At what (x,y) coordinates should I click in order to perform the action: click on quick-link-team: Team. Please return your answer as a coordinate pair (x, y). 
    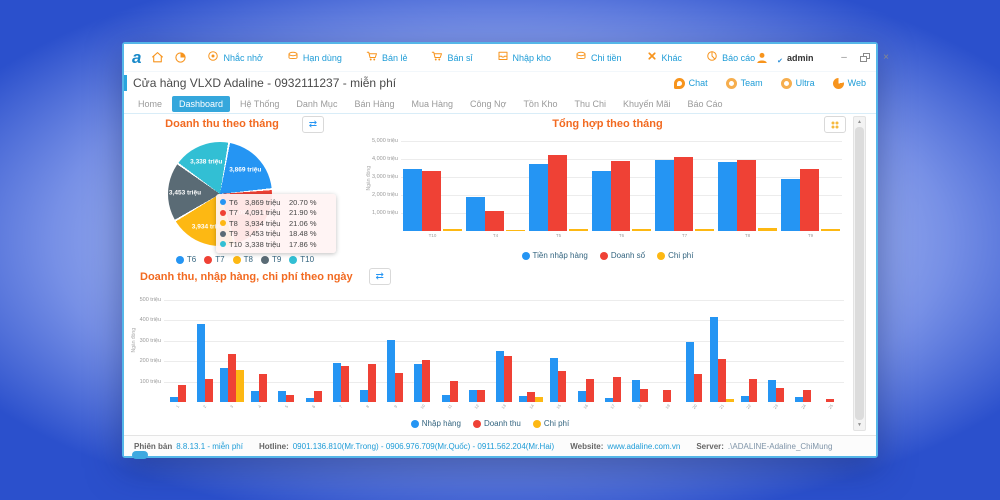
    Looking at the image, I should click on (744, 83).